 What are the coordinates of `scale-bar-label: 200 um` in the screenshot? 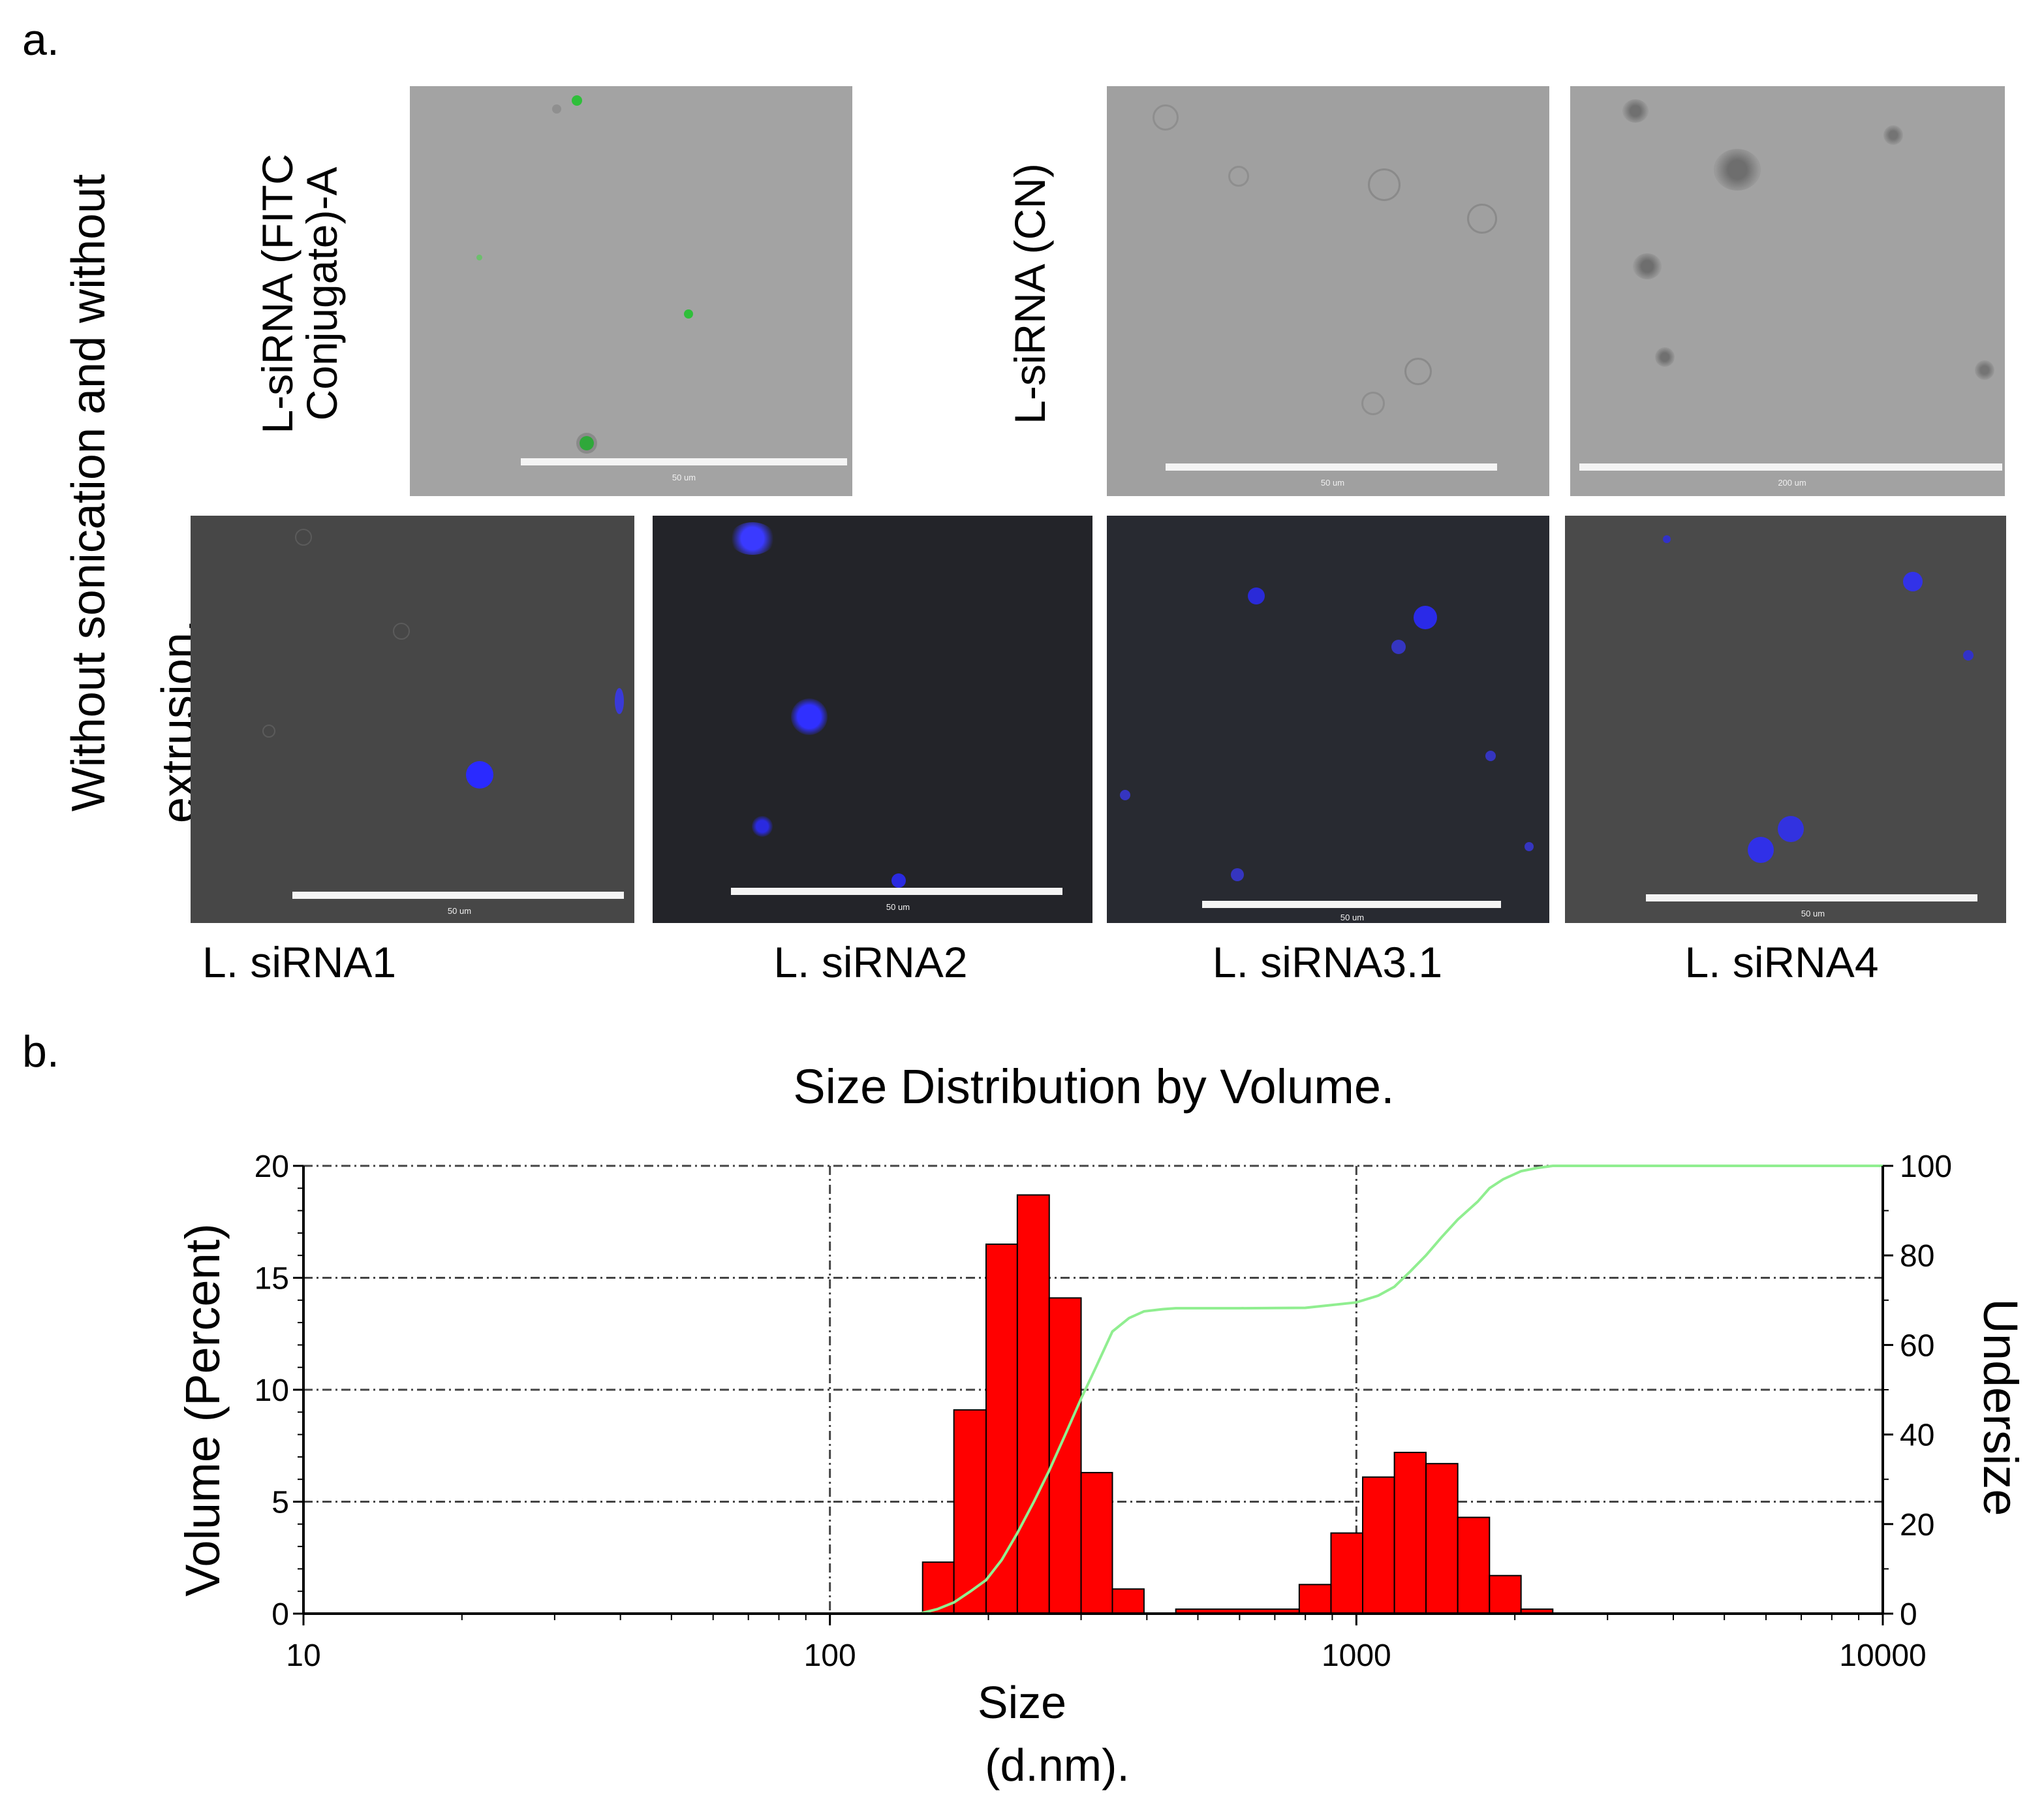 It's located at (1792, 483).